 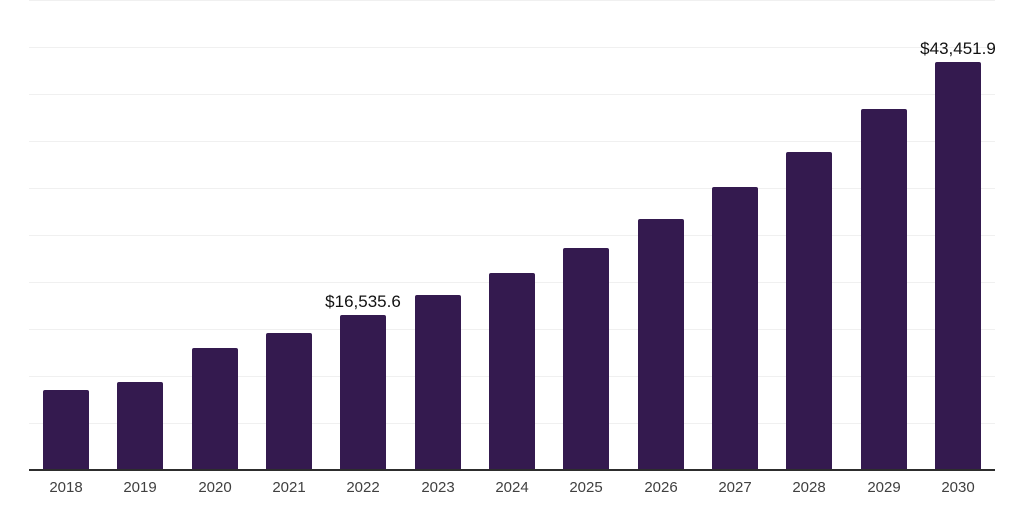 I want to click on bar-2025, so click(x=586, y=359).